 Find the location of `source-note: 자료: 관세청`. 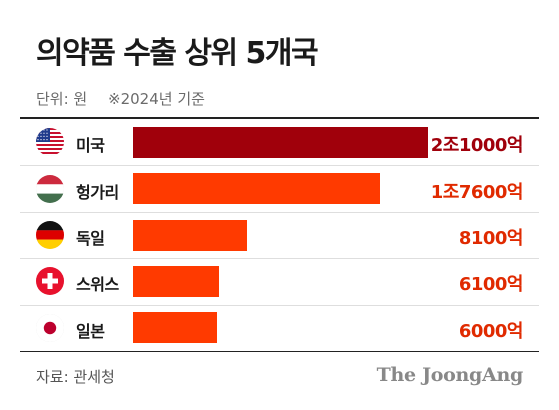

source-note: 자료: 관세청 is located at coordinates (75, 377).